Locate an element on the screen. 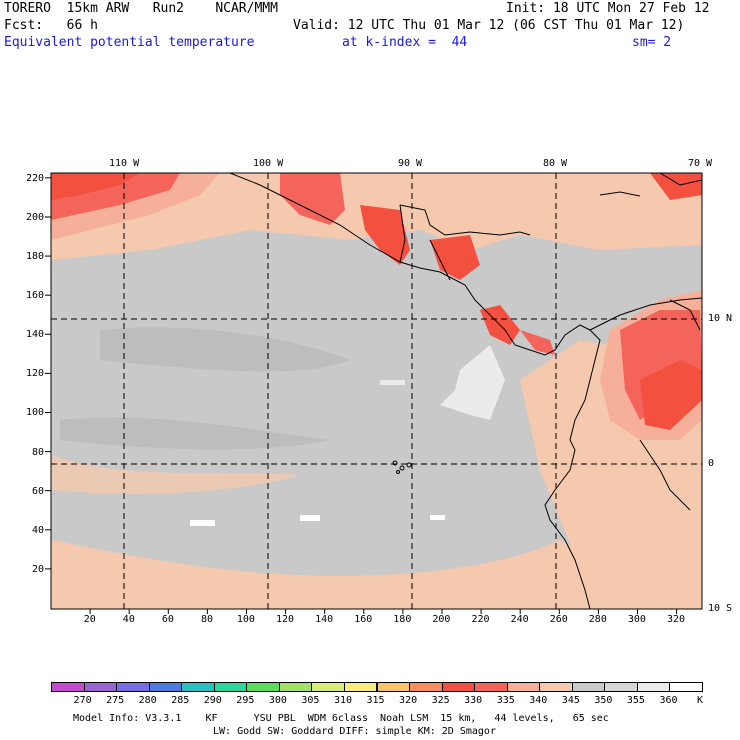 The image size is (740, 740). colorbar-label: 360 is located at coordinates (668, 700).